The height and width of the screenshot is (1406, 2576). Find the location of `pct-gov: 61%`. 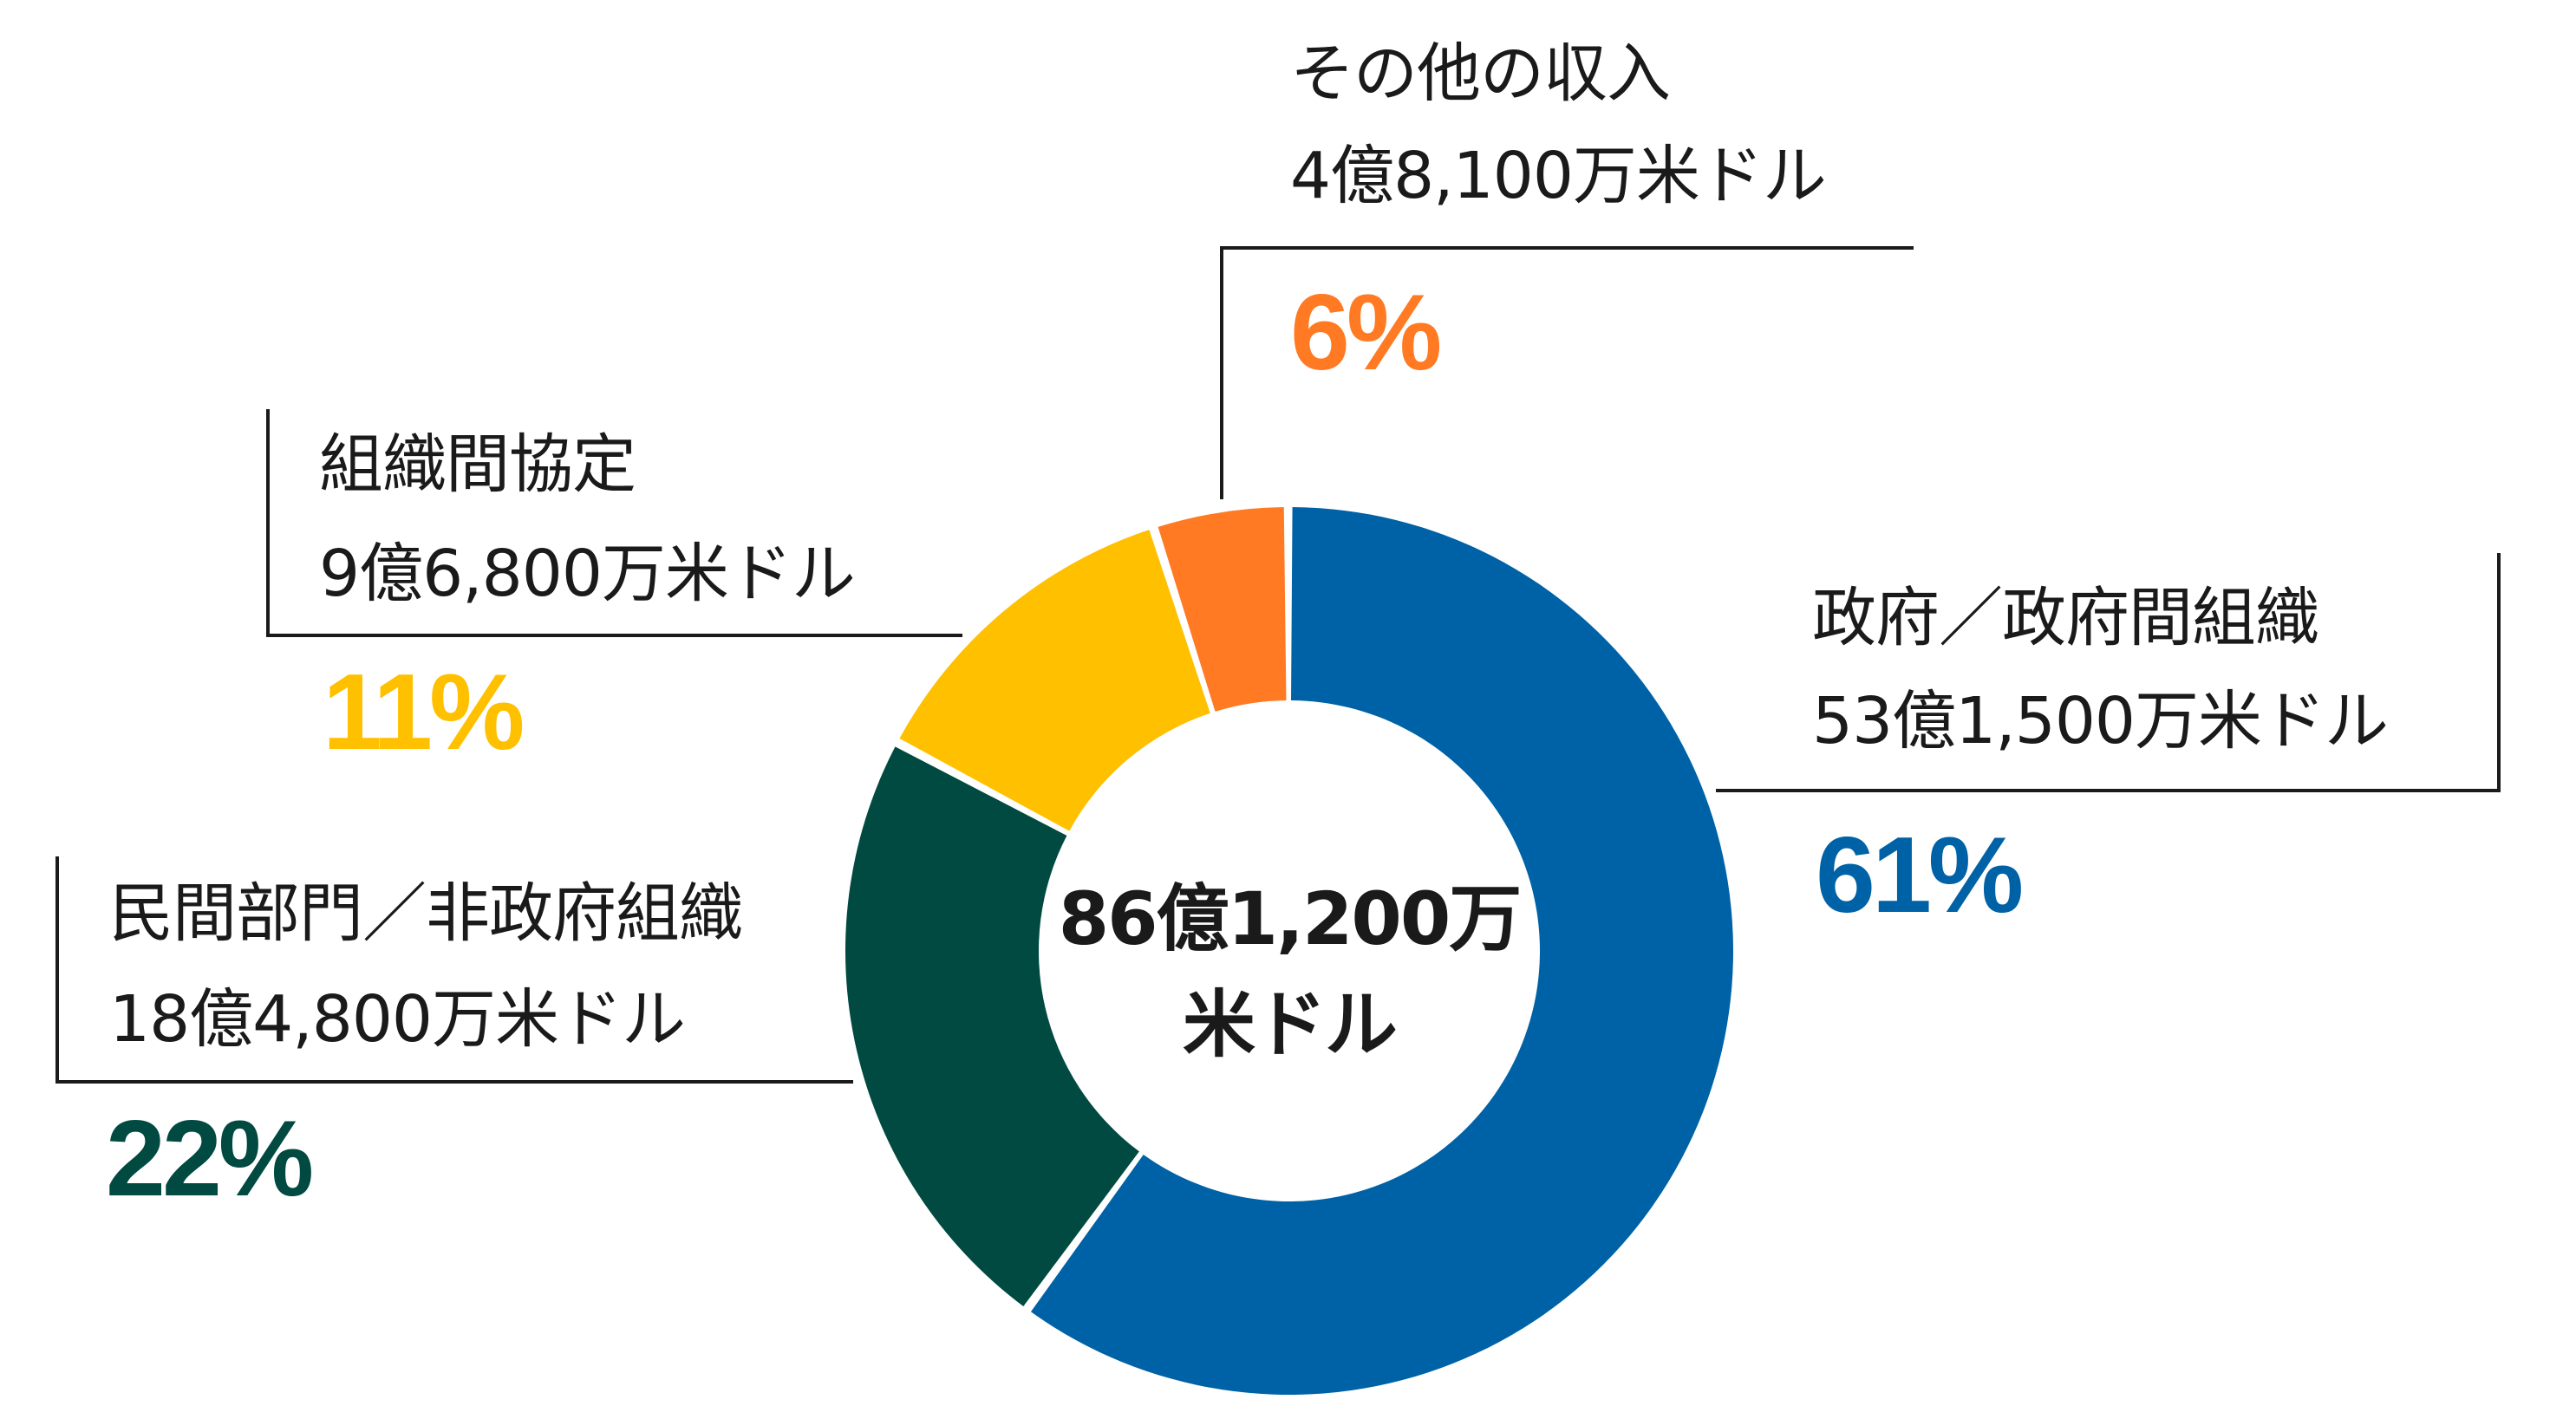

pct-gov: 61% is located at coordinates (1920, 875).